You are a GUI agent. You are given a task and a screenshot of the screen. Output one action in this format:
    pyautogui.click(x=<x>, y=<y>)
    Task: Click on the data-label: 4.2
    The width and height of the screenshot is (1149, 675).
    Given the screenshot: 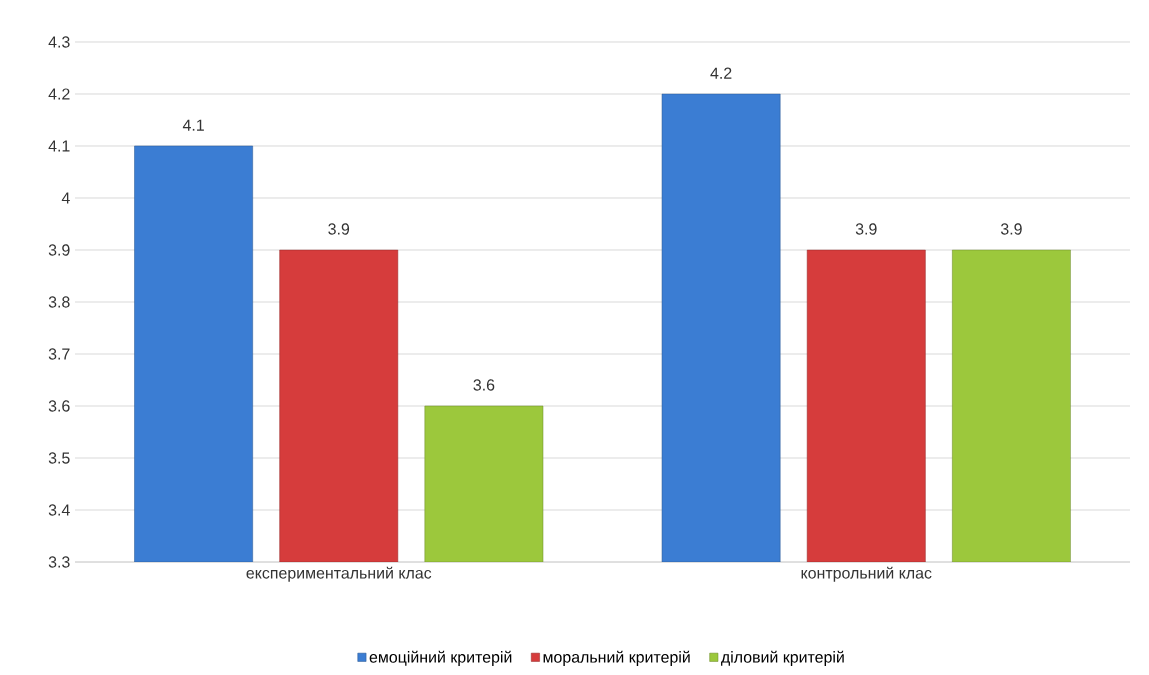 What is the action you would take?
    pyautogui.click(x=721, y=73)
    